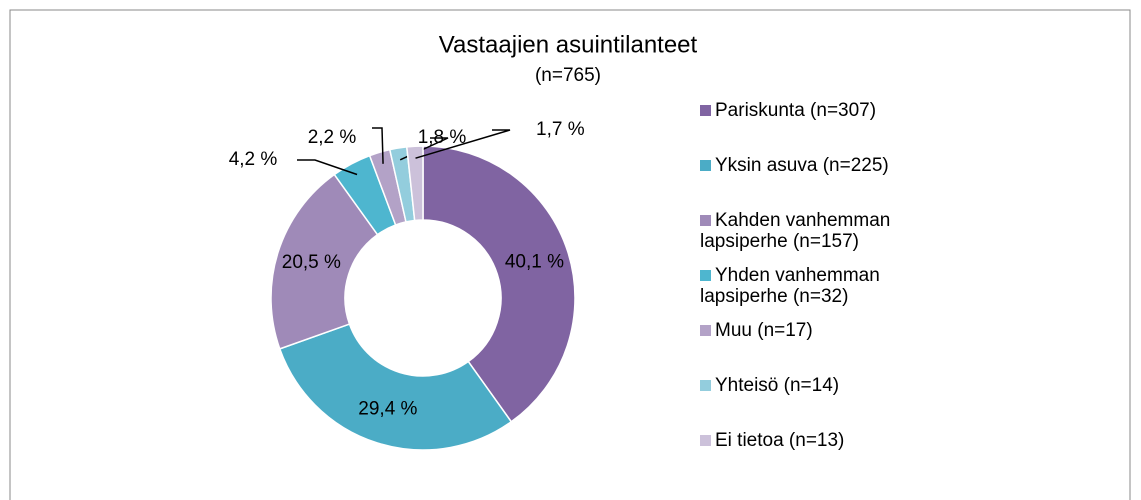 This screenshot has height=500, width=1141. What do you see at coordinates (764, 330) in the screenshot?
I see `legend-label: Muu (n=17)` at bounding box center [764, 330].